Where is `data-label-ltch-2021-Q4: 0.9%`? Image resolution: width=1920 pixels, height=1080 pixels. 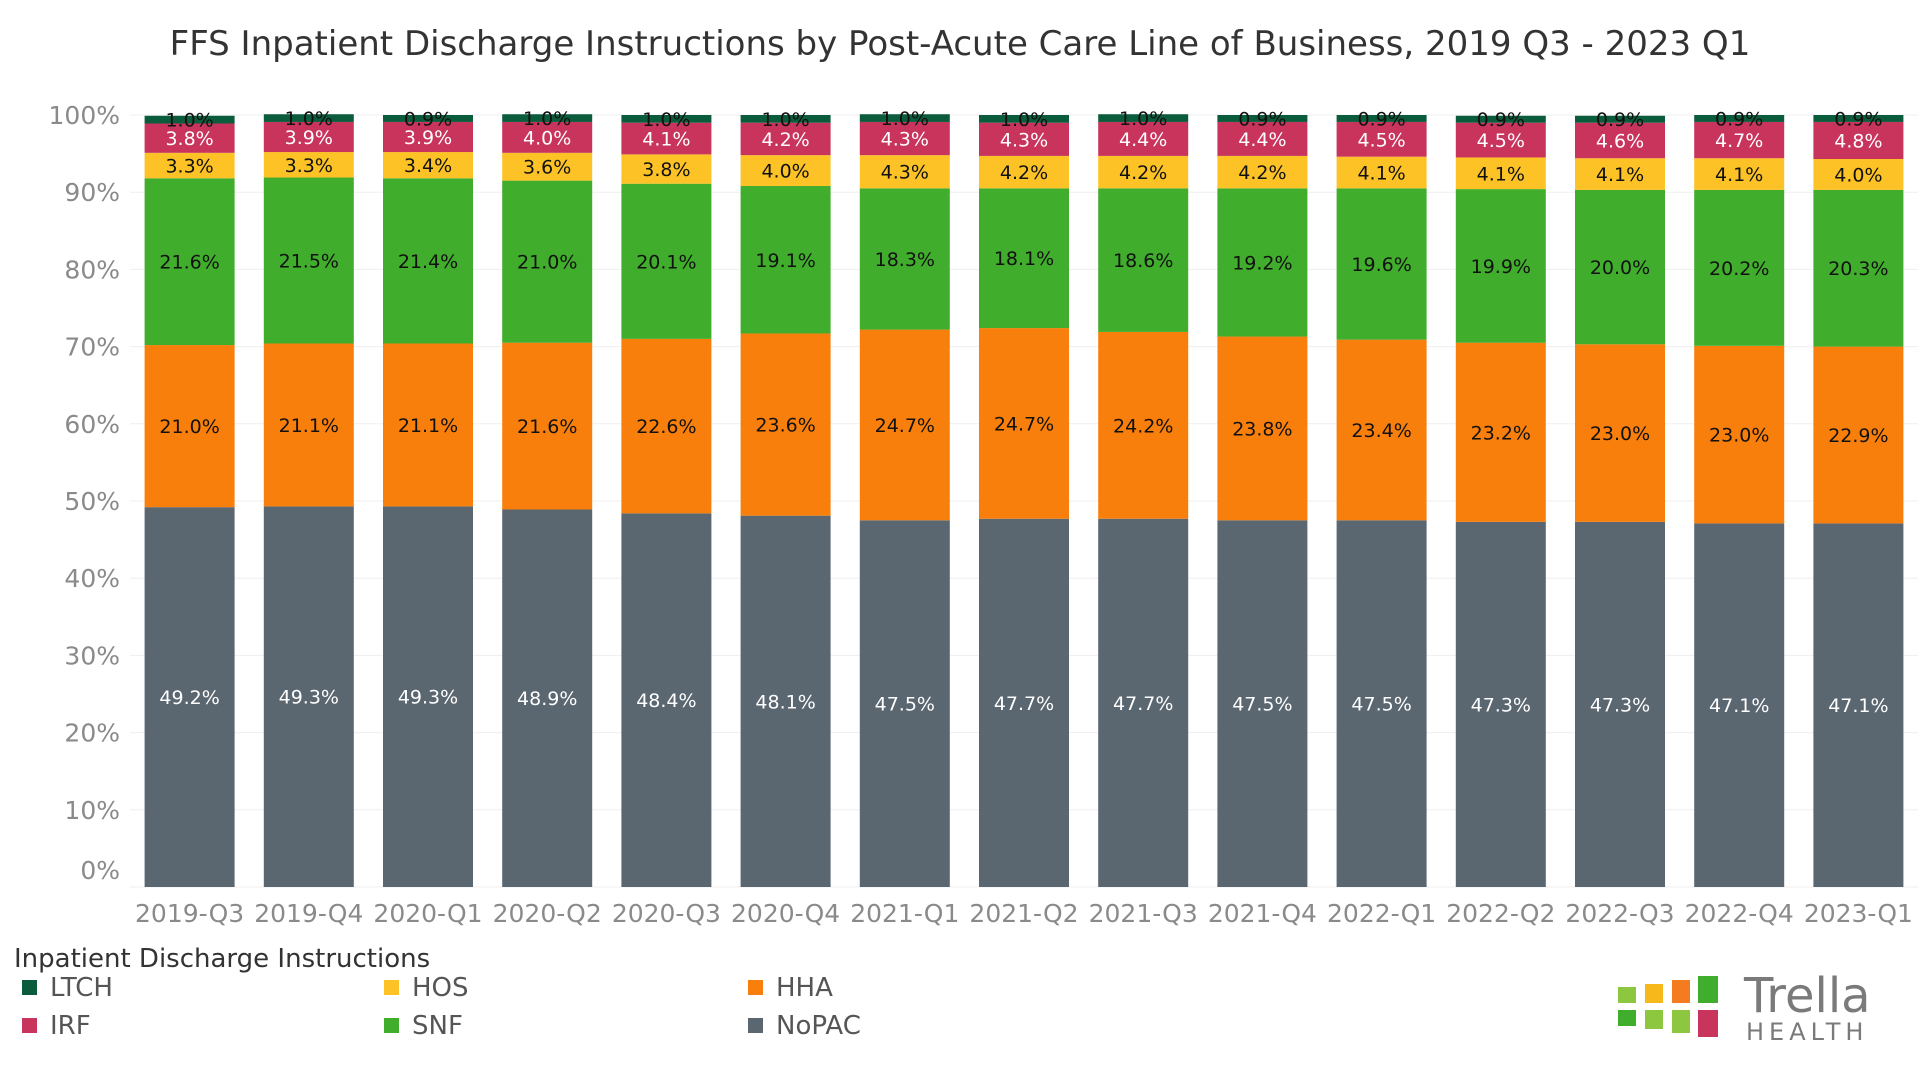
data-label-ltch-2021-Q4: 0.9% is located at coordinates (1262, 119).